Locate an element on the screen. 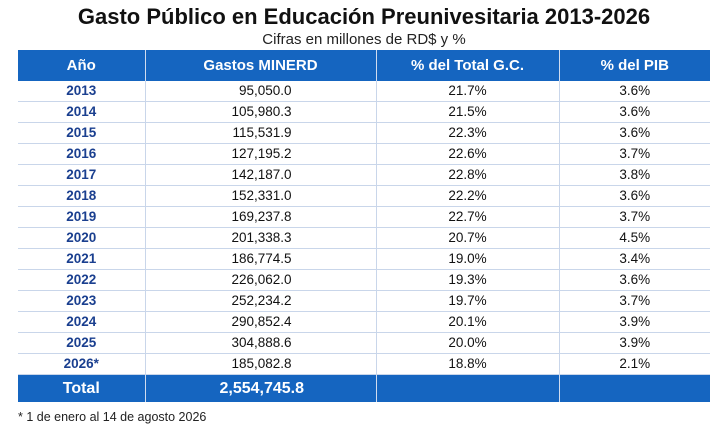  footnote: * 1 de enero al 14 de agosto 2026 is located at coordinates (112, 417).